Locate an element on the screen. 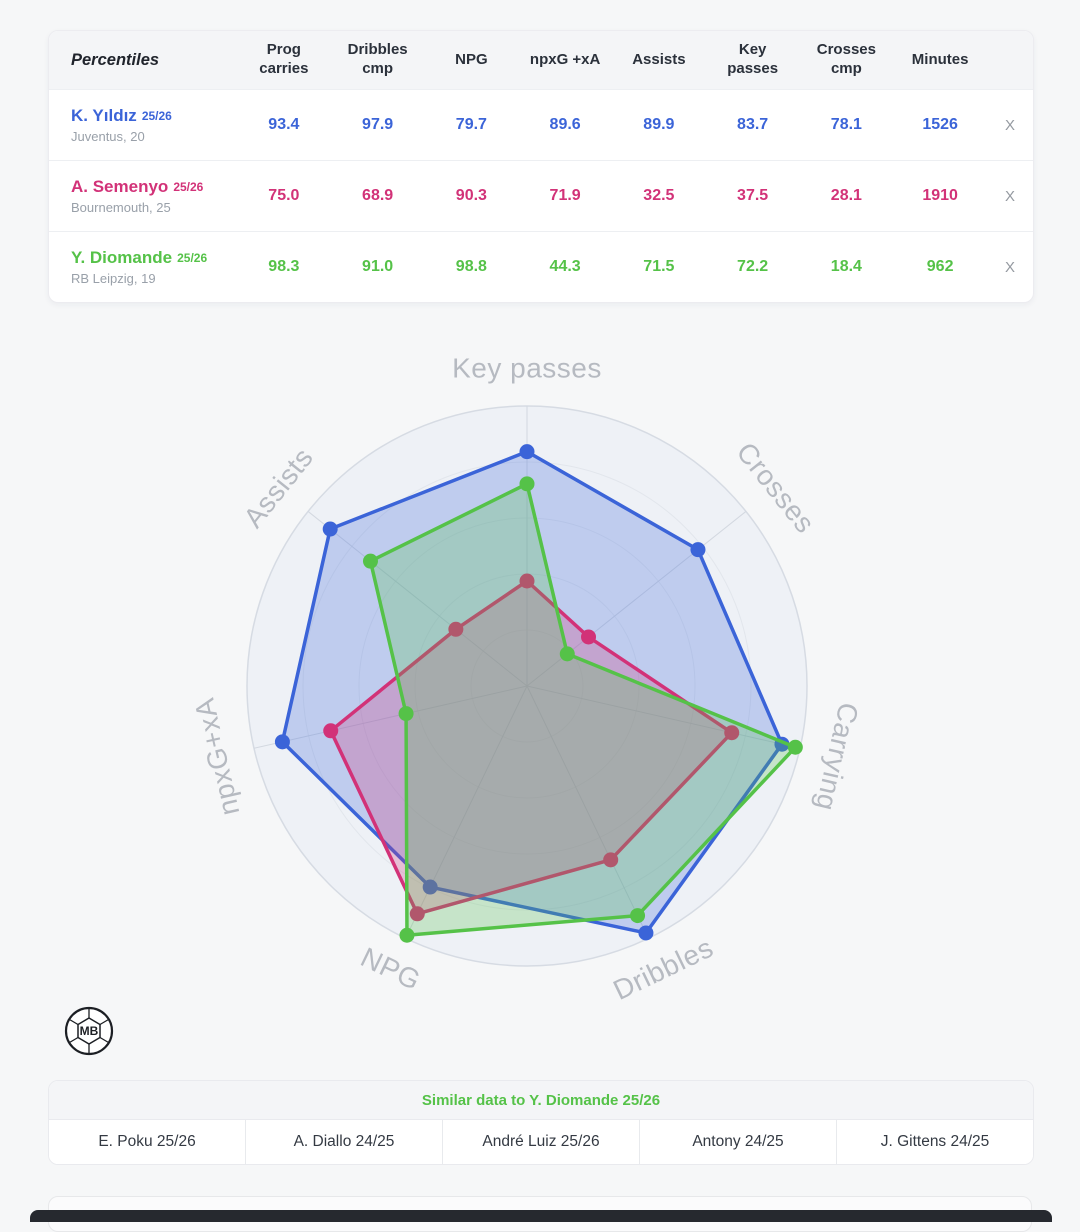  mb-logo-text: MB is located at coordinates (89, 1031).